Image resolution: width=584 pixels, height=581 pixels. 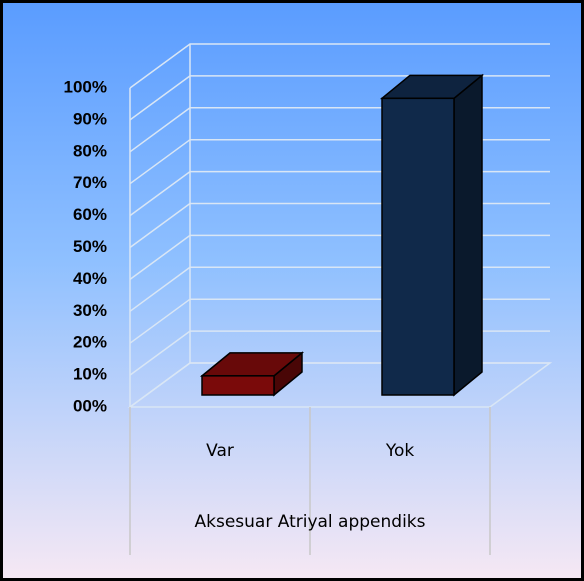 What do you see at coordinates (90, 278) in the screenshot?
I see `y-tick-label: 40%` at bounding box center [90, 278].